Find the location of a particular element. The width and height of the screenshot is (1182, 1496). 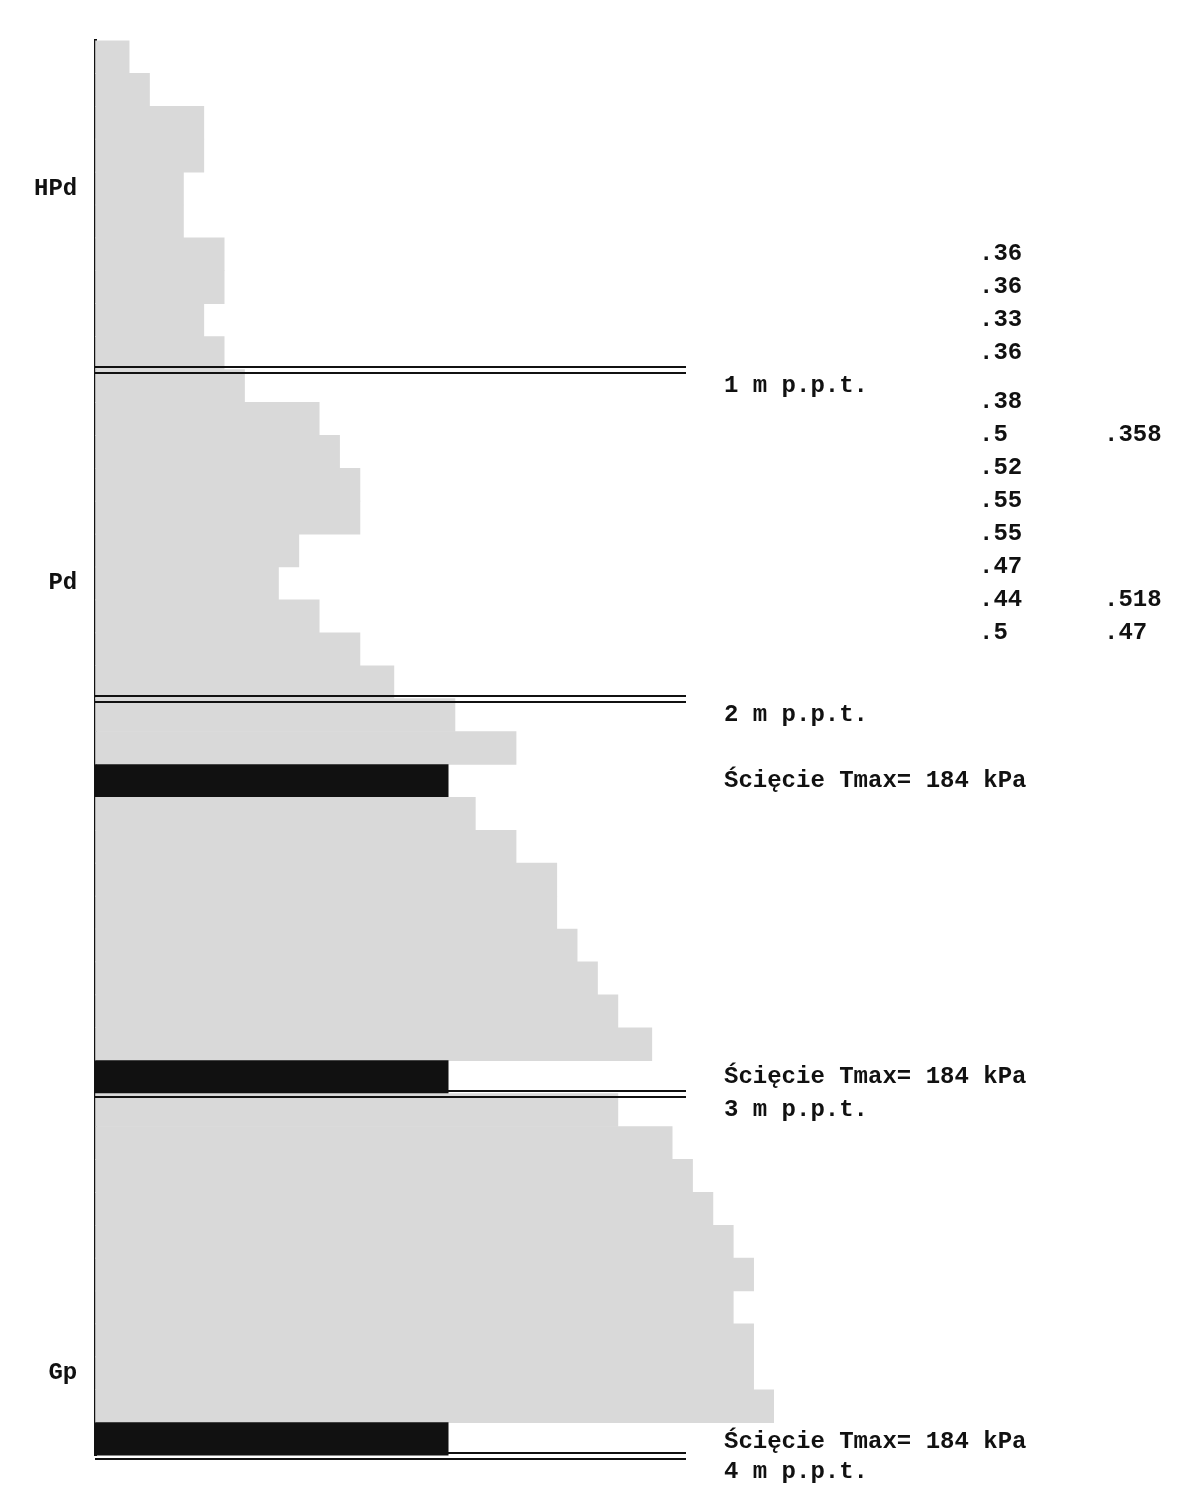

annotation: 3 m p.p.t. is located at coordinates (796, 1110).